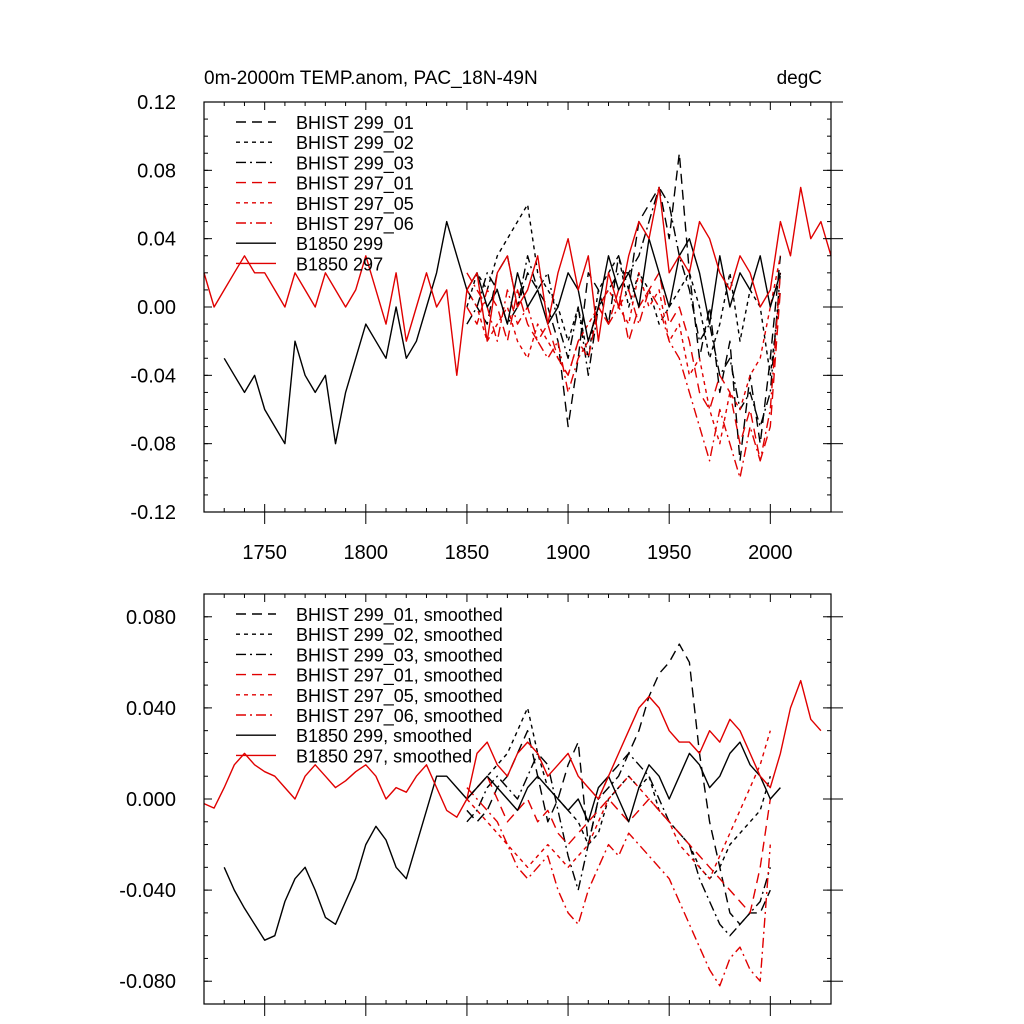  I want to click on series-line-bhist-299-02-smoothed, so click(618, 793).